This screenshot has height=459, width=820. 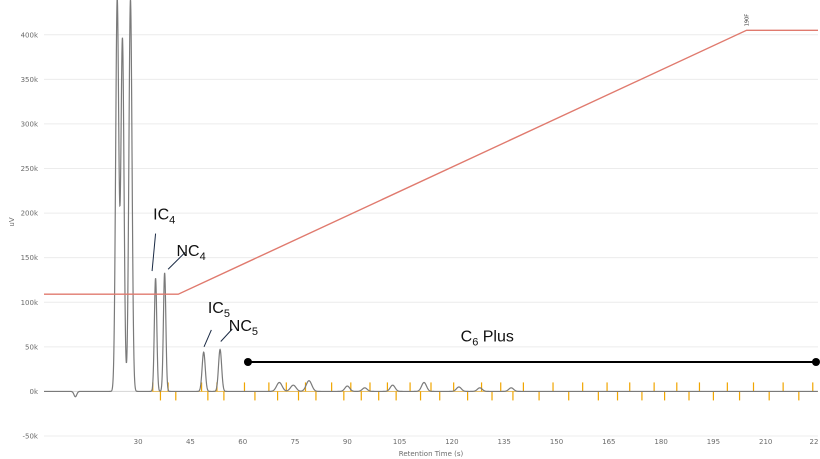 I want to click on x-tick-label: 22, so click(x=814, y=442).